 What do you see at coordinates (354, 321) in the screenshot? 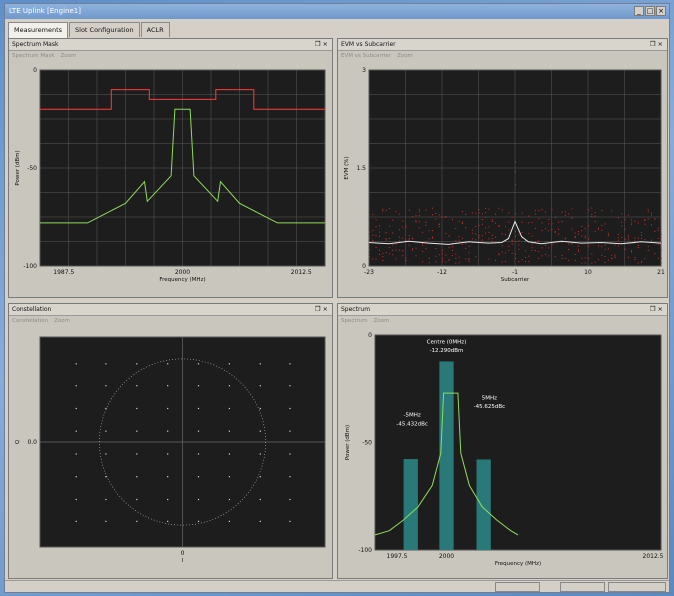
I see `toolbar-spectrum: Spectrum` at bounding box center [354, 321].